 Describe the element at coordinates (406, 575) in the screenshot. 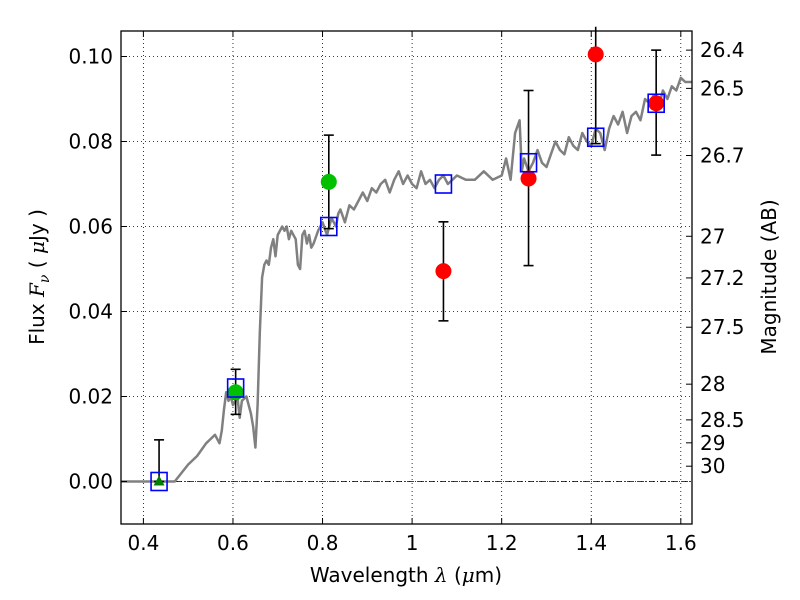

I see `x-axis-title: Wavelength λ (μm)` at that location.